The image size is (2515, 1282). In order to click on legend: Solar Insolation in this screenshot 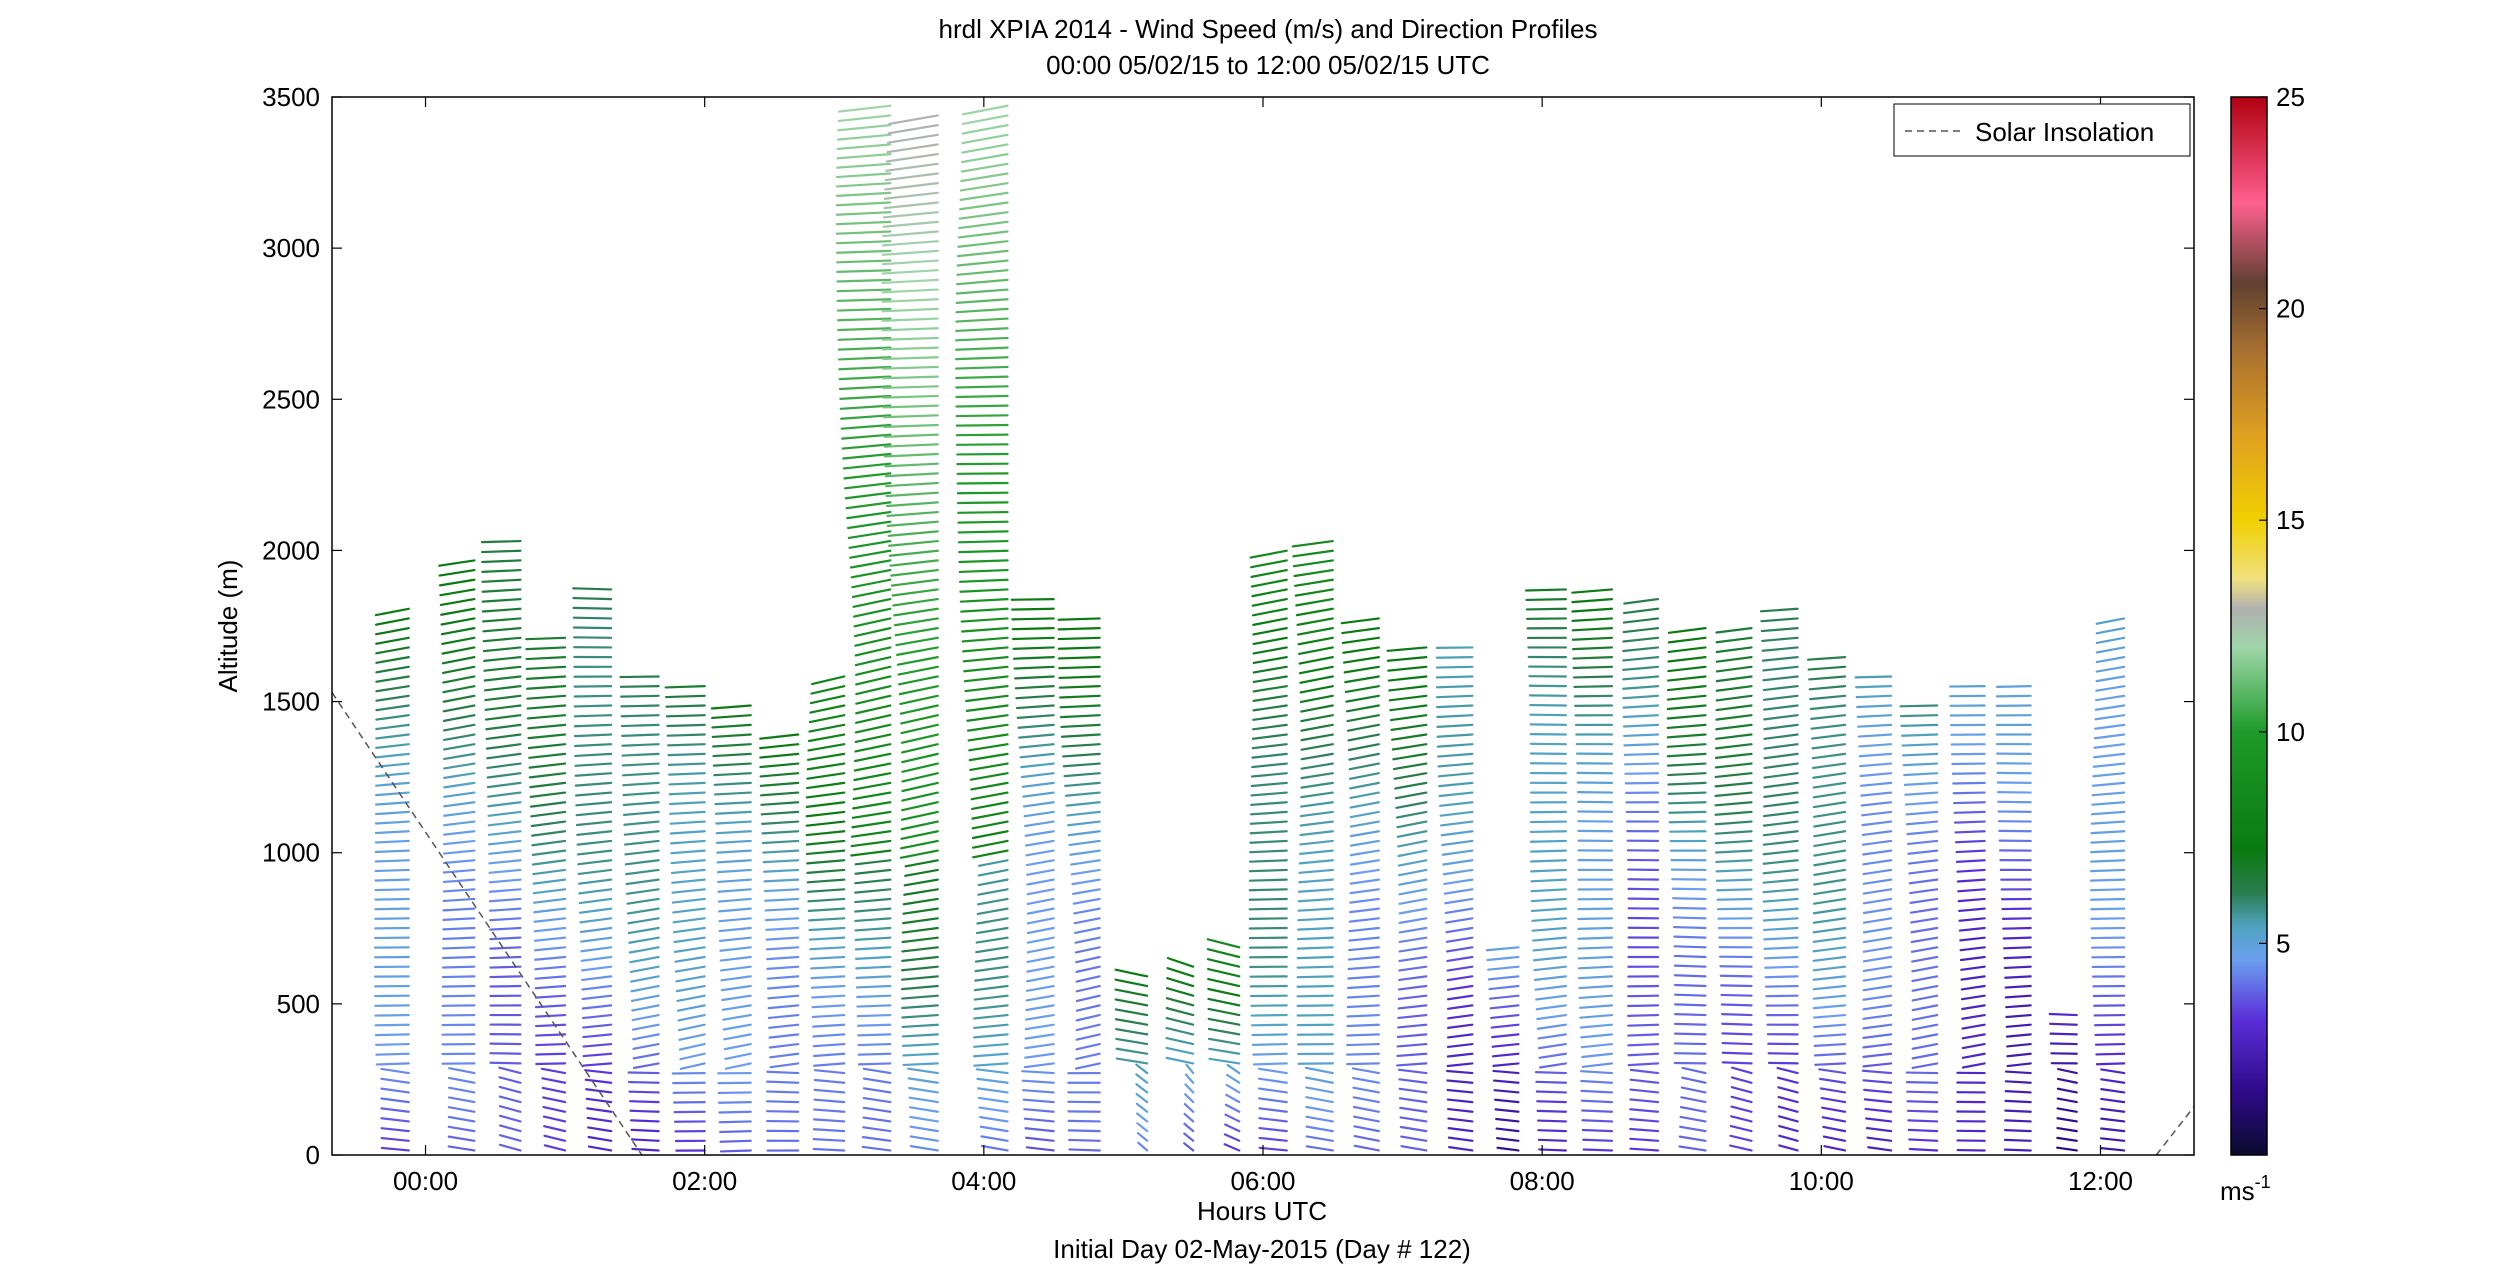, I will do `click(2042, 130)`.